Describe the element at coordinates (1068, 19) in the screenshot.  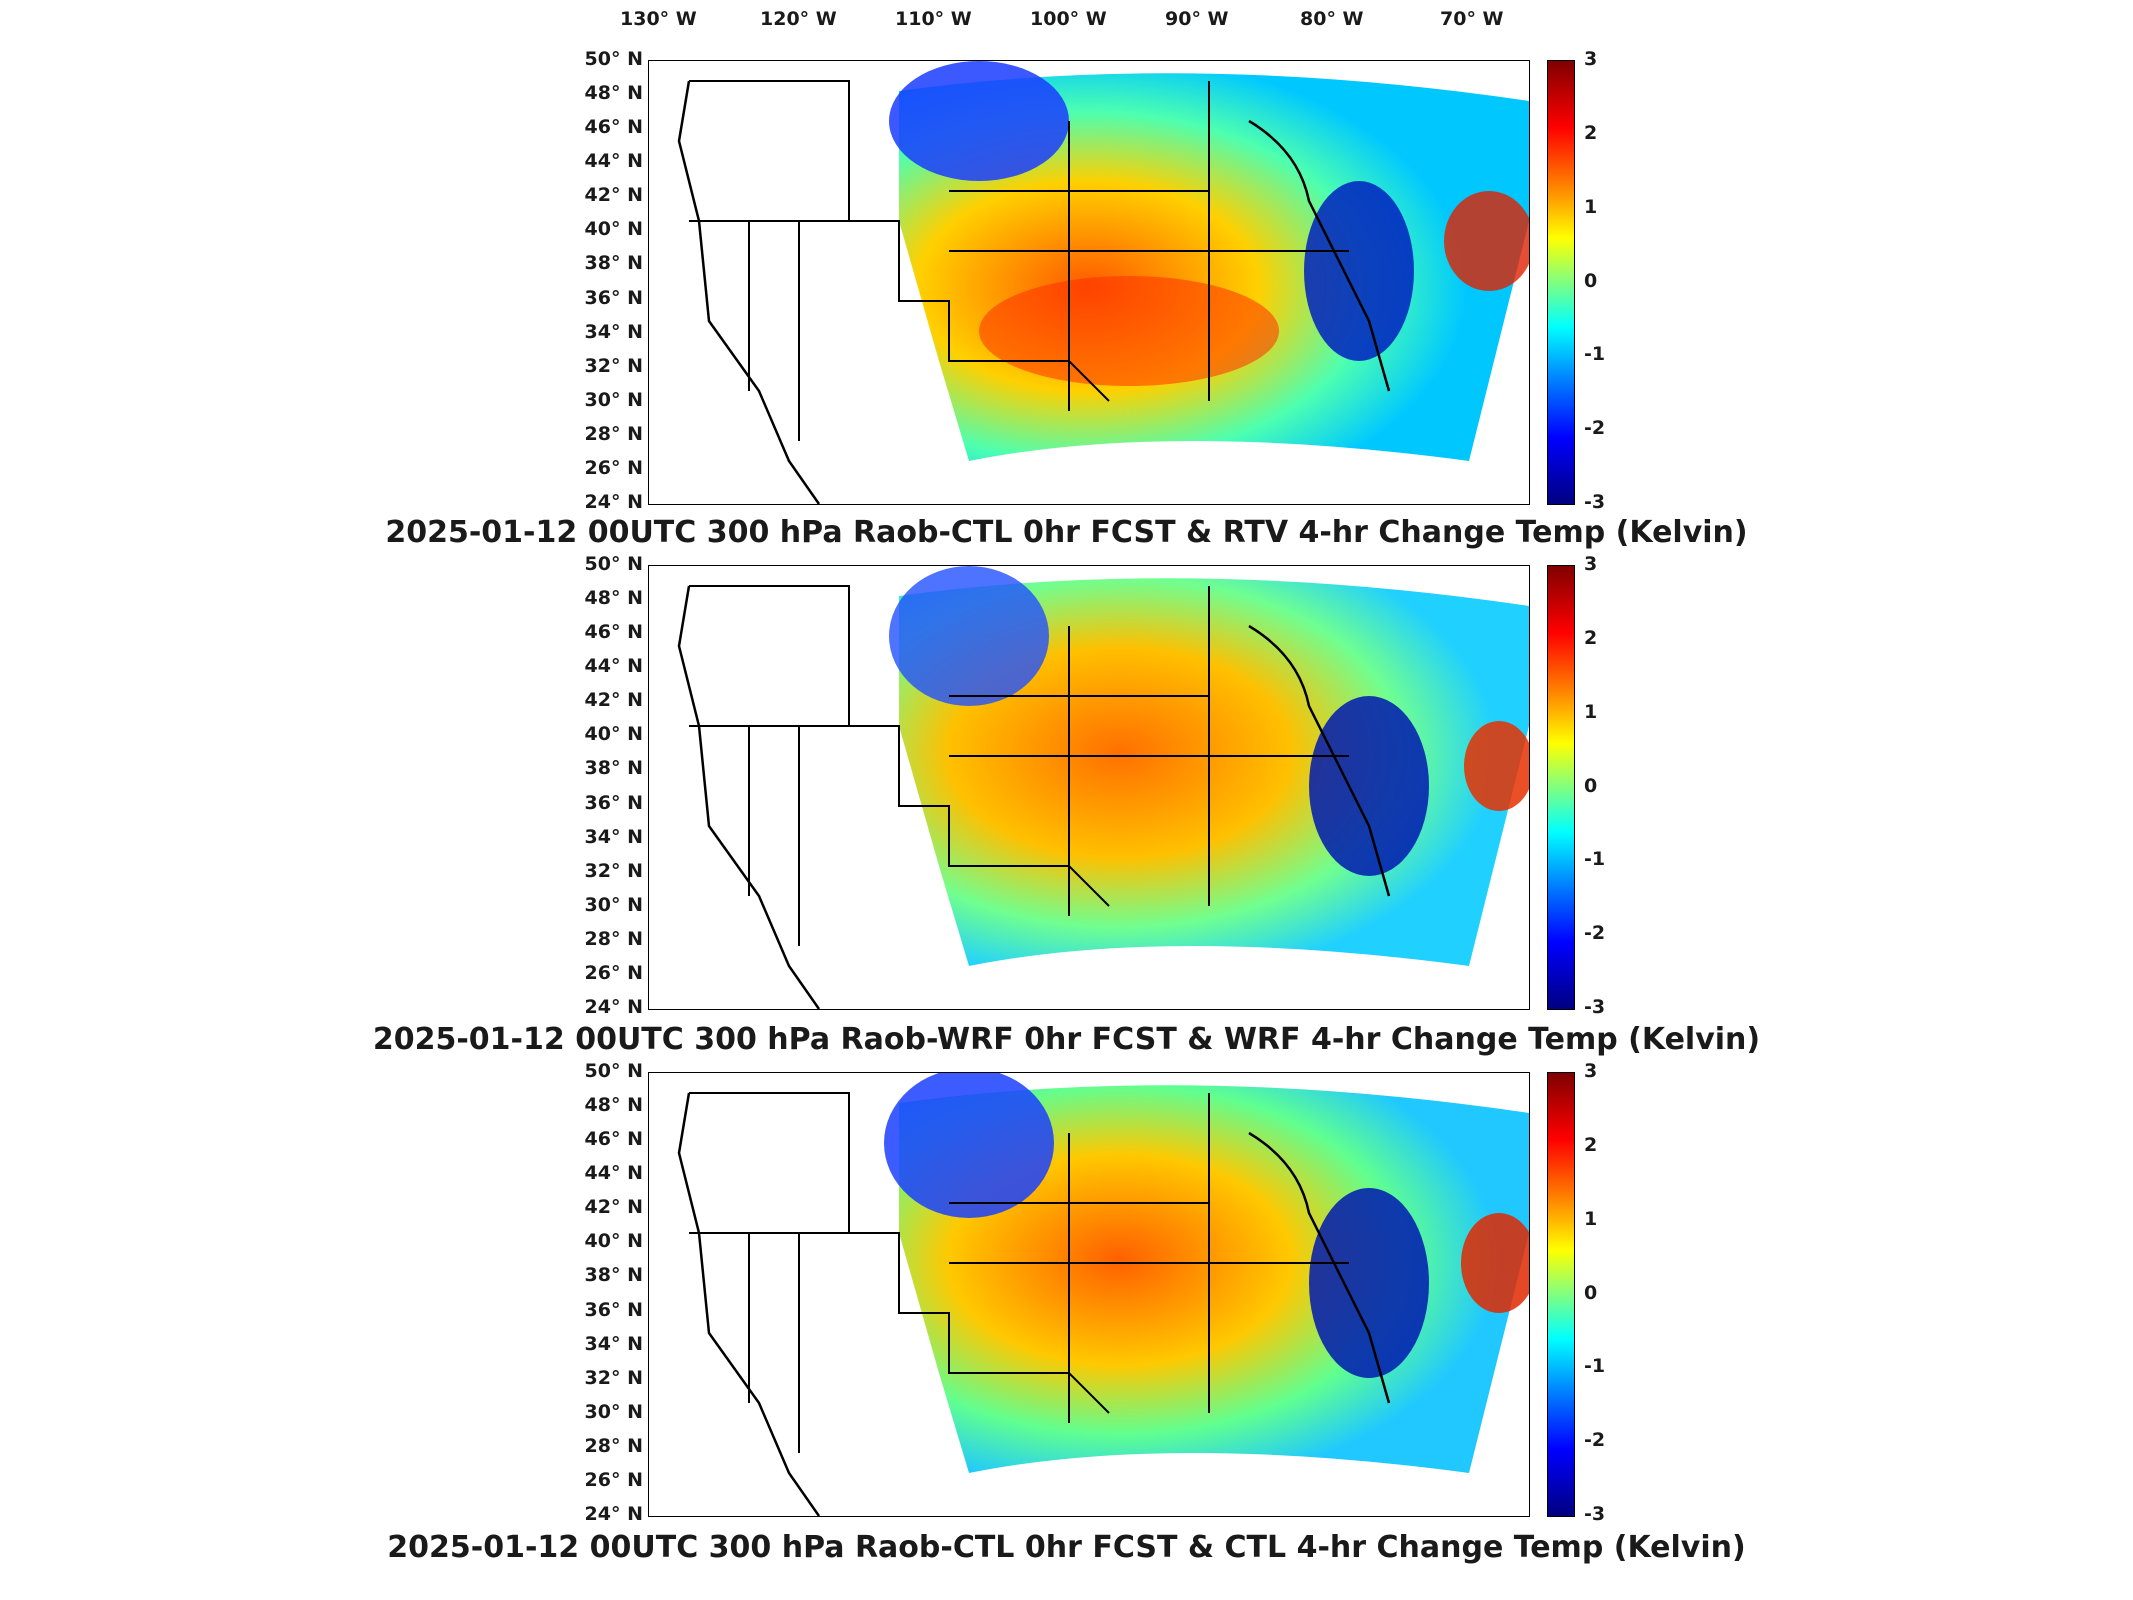
I see `longitude-label: 100° W` at that location.